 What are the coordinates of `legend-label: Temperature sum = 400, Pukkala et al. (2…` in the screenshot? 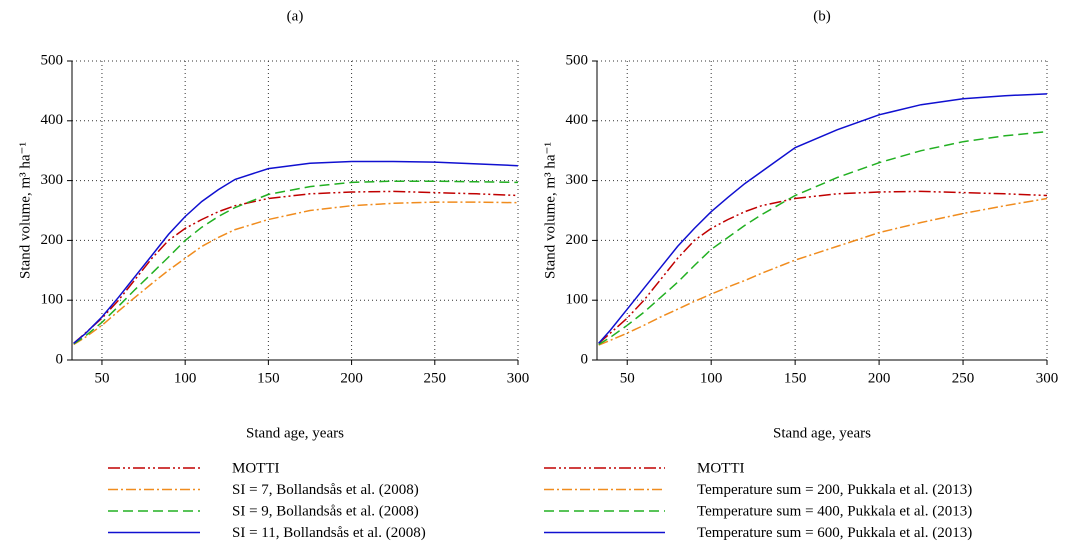 It's located at (834, 511).